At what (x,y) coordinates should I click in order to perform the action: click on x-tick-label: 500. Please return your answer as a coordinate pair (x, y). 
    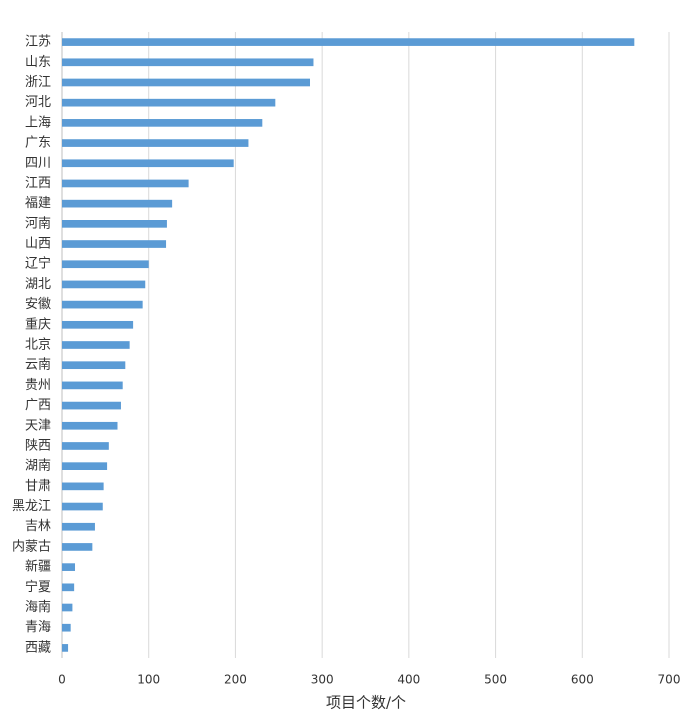
    Looking at the image, I should click on (495, 680).